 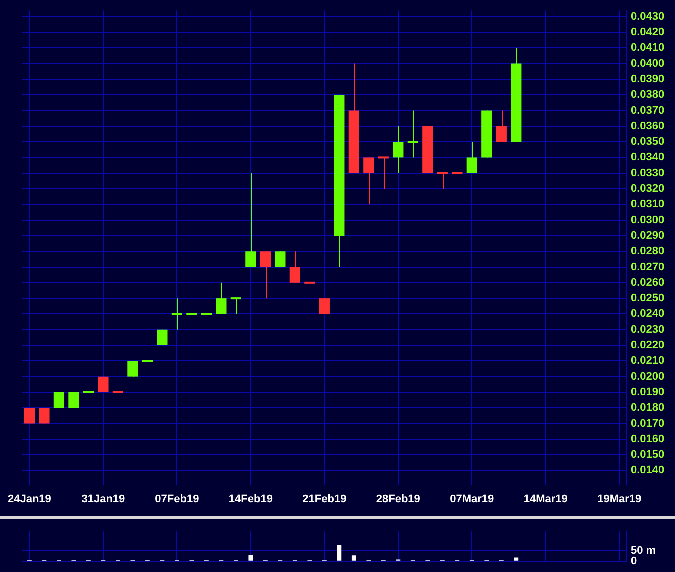 What do you see at coordinates (643, 550) in the screenshot?
I see `y-tick-label: 50 m` at bounding box center [643, 550].